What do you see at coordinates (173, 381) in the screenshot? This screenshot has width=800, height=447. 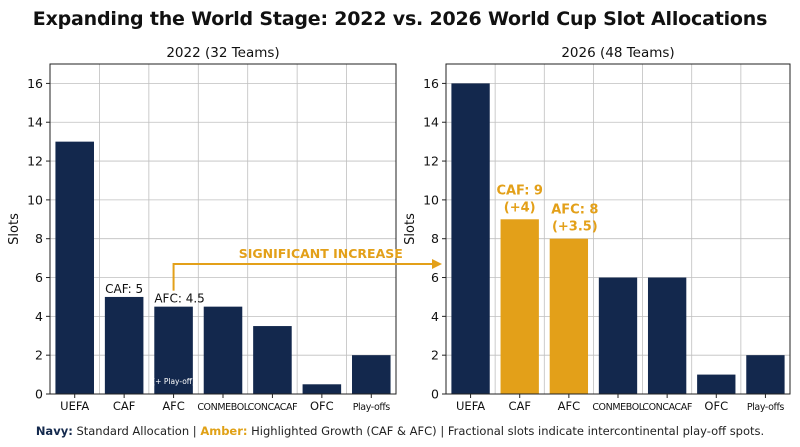 I see `annotation-afc-note: (+ Play-off)` at bounding box center [173, 381].